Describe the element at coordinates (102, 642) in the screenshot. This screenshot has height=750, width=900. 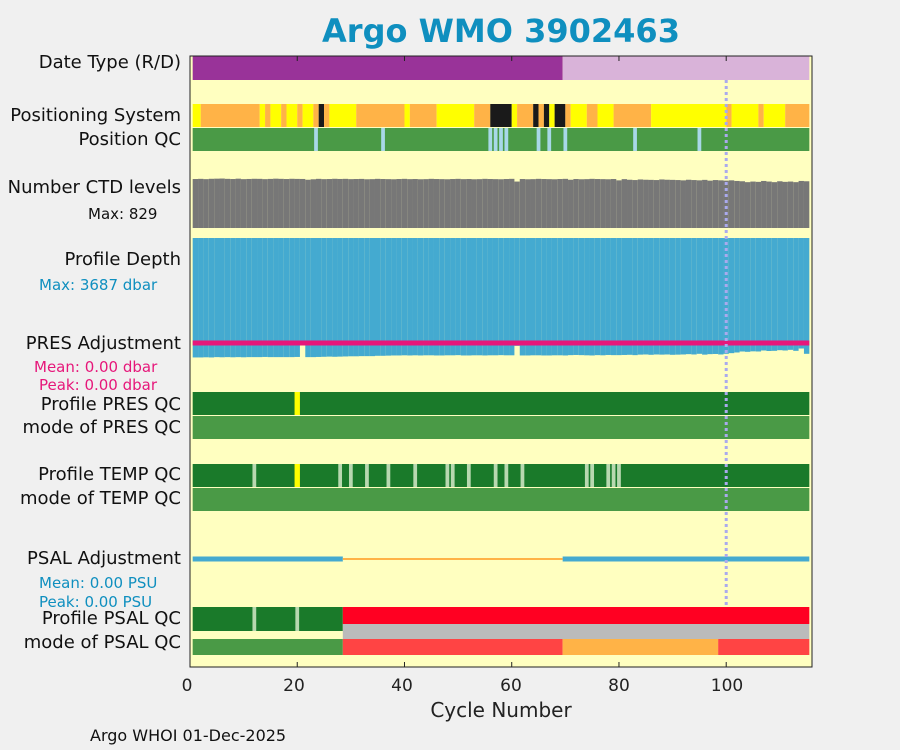
I see `label-mode-psal-qc: mode of PSAL QC` at that location.